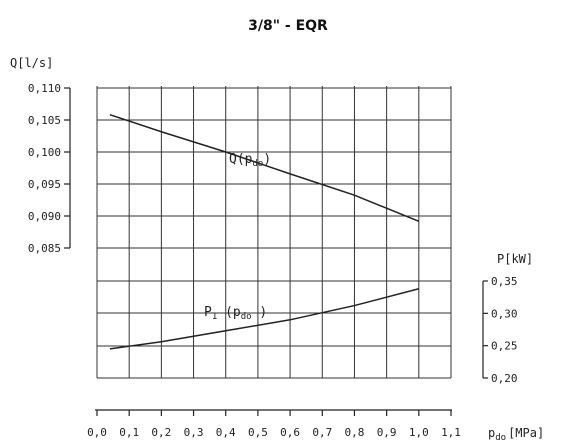  I want to click on series-label-p1: P1 (pdo ), so click(235, 313).